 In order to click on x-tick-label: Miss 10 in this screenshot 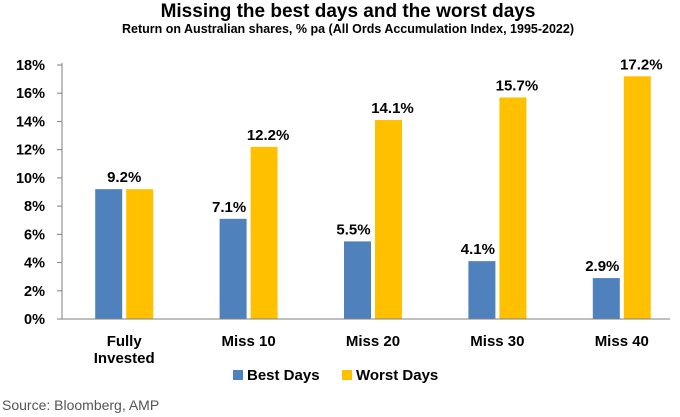, I will do `click(248, 341)`.